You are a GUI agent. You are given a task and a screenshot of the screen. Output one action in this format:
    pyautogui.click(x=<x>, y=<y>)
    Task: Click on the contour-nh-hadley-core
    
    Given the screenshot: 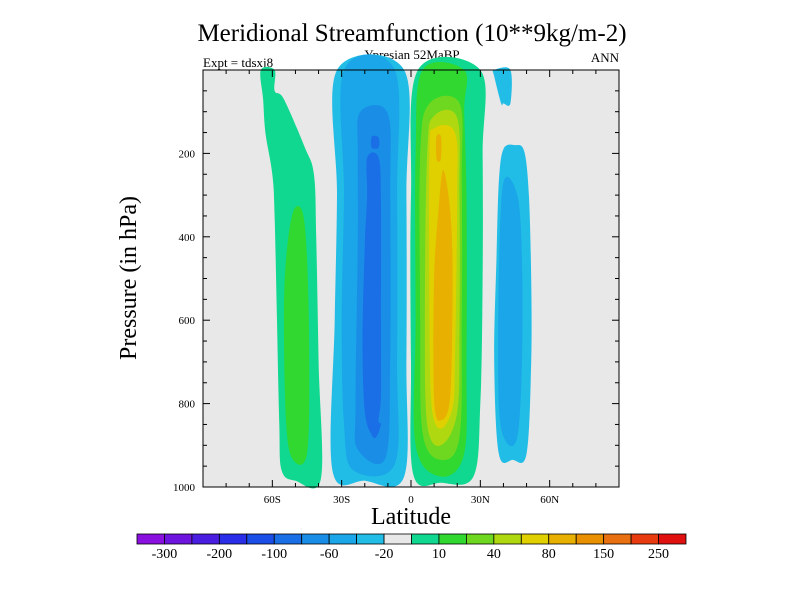 What is the action you would take?
    pyautogui.click(x=443, y=295)
    